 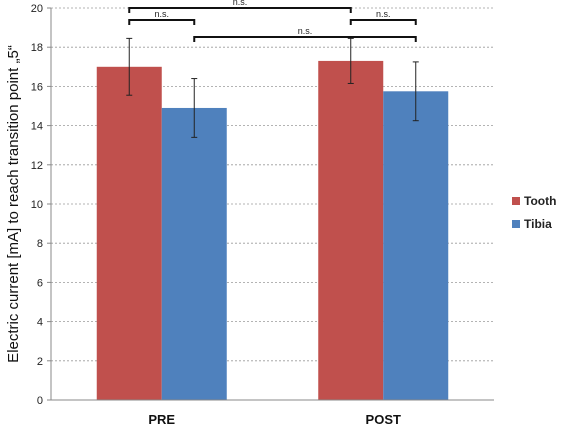 I want to click on legend-label-tooth: Tooth, so click(x=540, y=201).